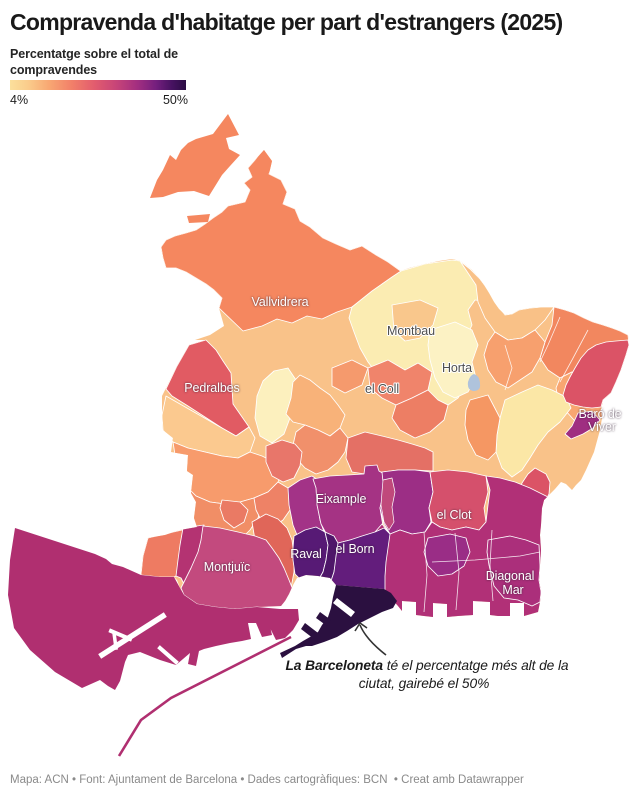 Image resolution: width=640 pixels, height=803 pixels. Describe the element at coordinates (424, 683) in the screenshot. I see `svg-text: ciutat, gairebé el 50%` at that location.